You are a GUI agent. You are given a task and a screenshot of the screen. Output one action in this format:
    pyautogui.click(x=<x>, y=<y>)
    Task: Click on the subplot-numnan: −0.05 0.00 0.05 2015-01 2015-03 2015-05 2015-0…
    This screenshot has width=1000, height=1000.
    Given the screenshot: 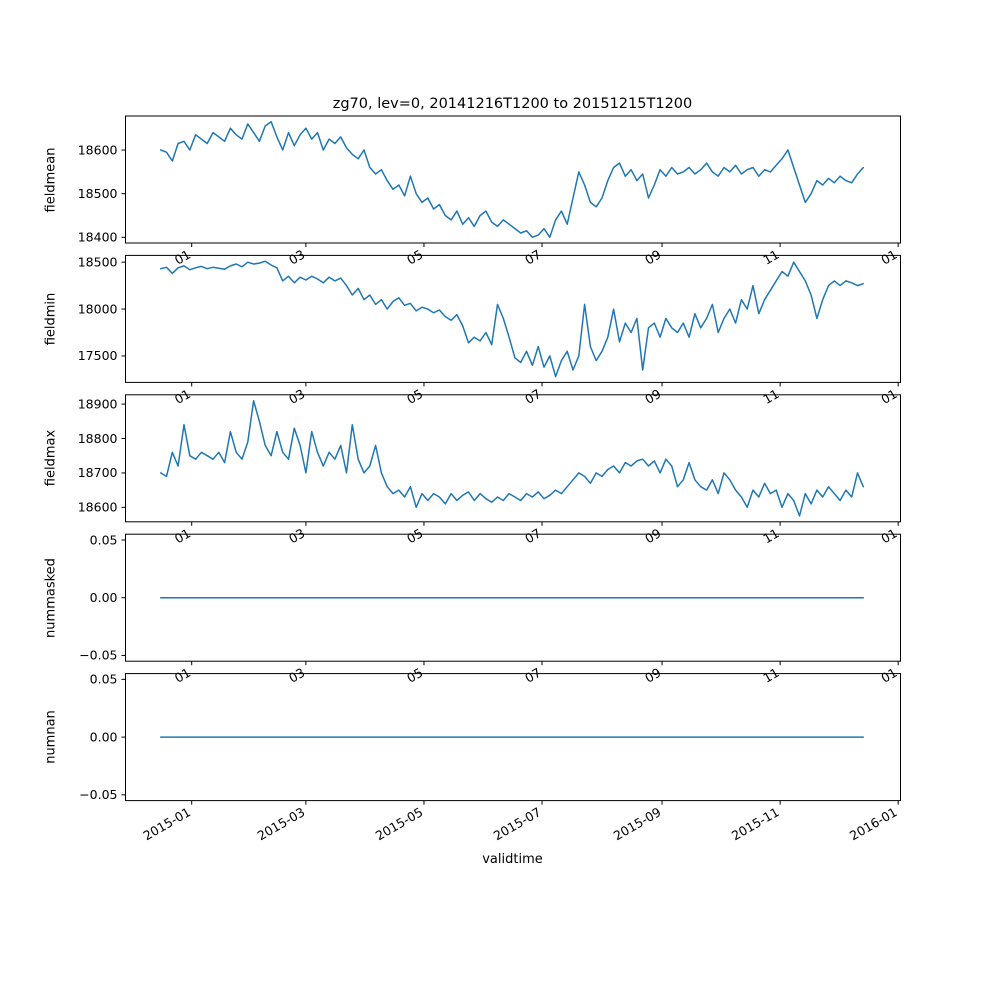 What is the action you would take?
    pyautogui.click(x=490, y=757)
    